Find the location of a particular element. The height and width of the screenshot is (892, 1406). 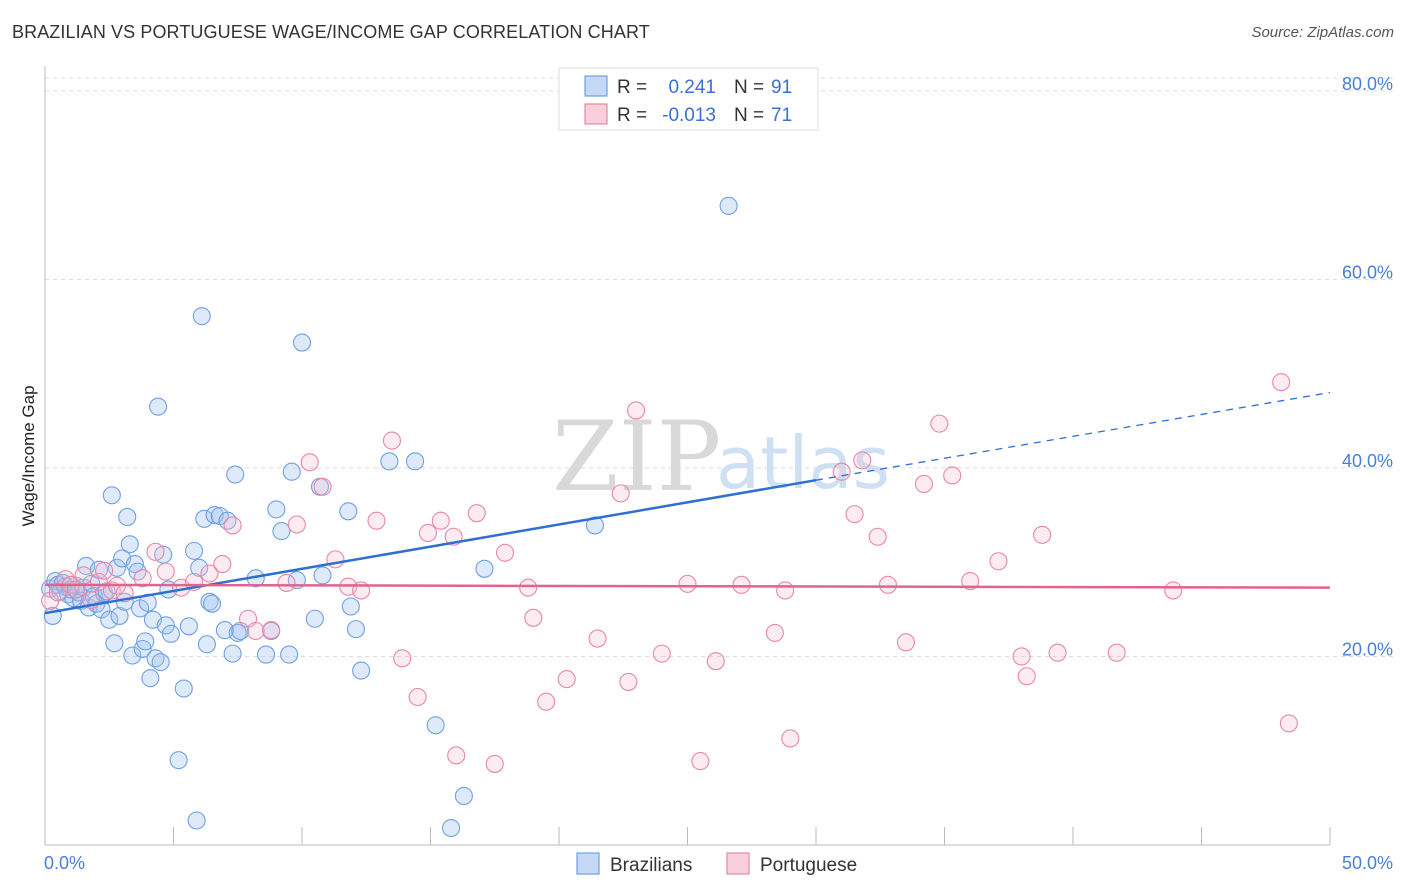

legend-n-label-portuguese: N = is located at coordinates (749, 115).